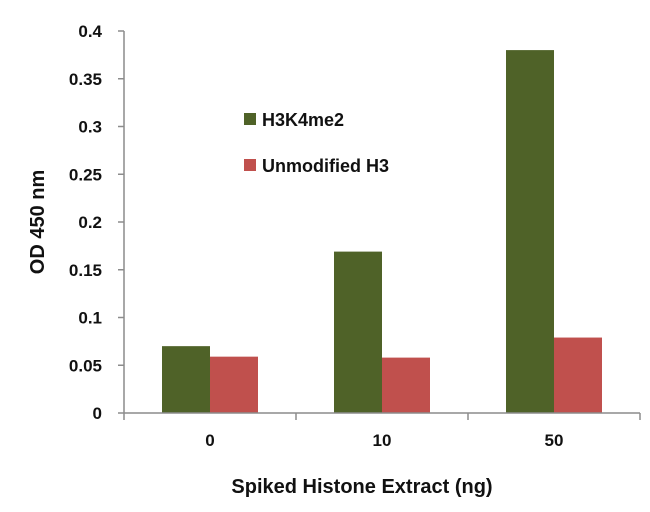 This screenshot has height=512, width=650. What do you see at coordinates (85, 270) in the screenshot?
I see `y-tick-label: 0.15` at bounding box center [85, 270].